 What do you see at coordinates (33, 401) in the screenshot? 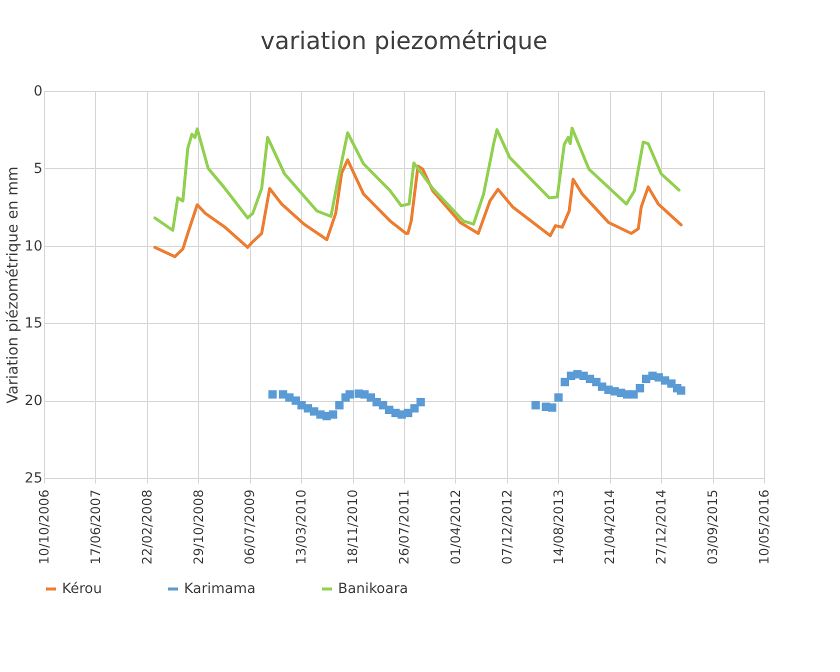
I see `y-tick-label: 20` at bounding box center [33, 401].